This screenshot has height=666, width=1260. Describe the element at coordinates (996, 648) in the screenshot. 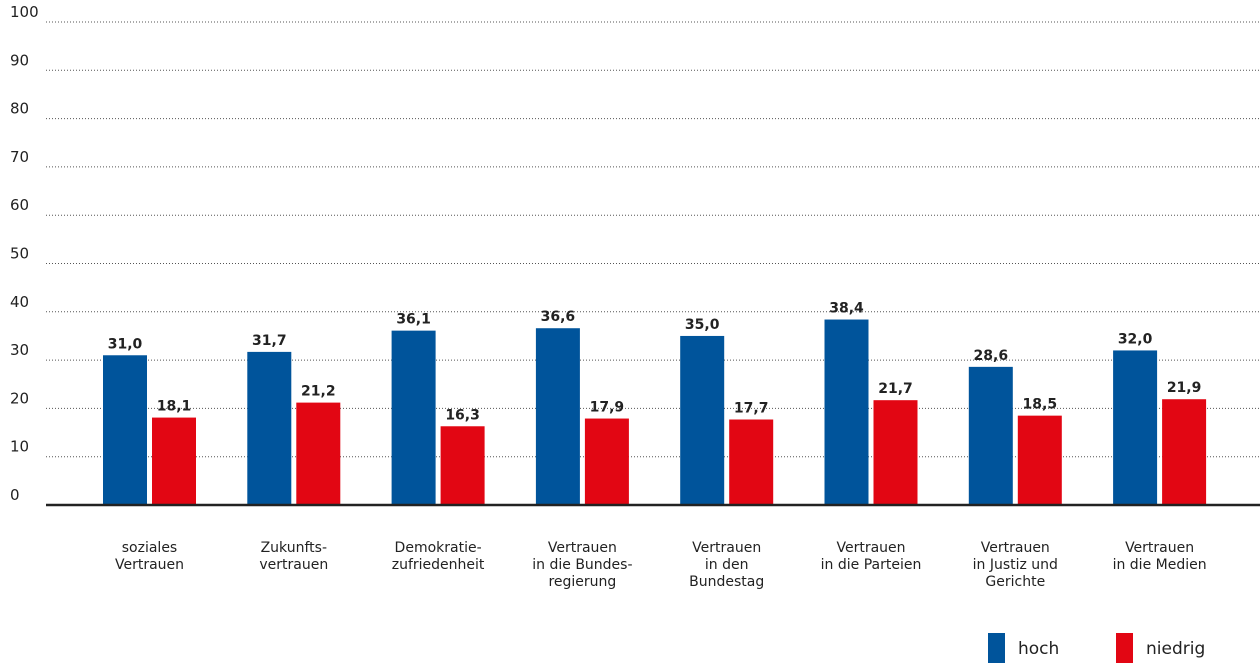

I see `legend-swatch-hoch` at that location.